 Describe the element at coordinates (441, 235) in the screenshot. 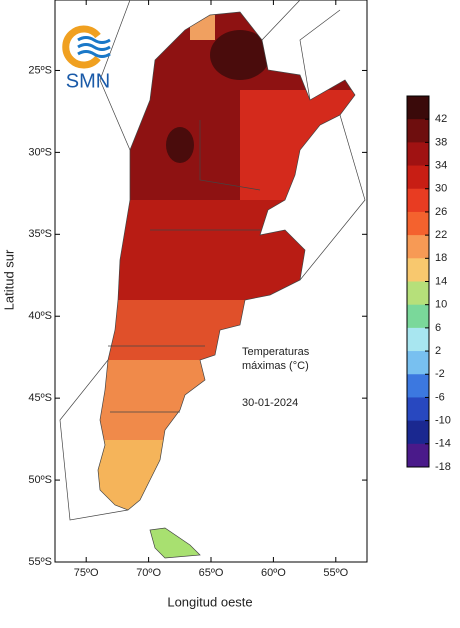

I see `colorbar-tick-label: 22` at that location.